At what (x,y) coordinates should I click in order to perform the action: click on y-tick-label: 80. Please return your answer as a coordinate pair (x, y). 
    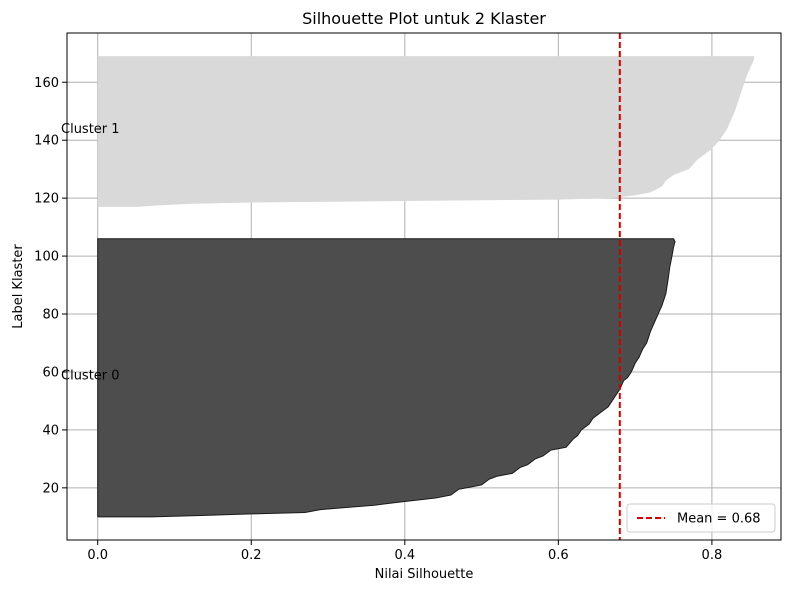
    Looking at the image, I should click on (50, 315).